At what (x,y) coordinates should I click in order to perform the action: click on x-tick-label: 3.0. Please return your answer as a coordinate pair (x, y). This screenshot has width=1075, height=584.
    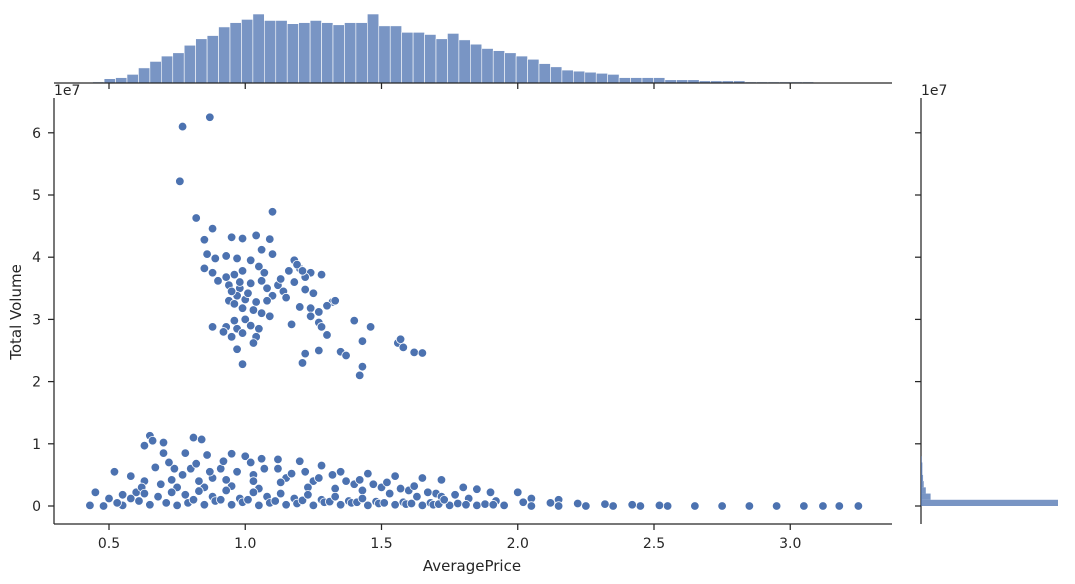
    Looking at the image, I should click on (790, 544).